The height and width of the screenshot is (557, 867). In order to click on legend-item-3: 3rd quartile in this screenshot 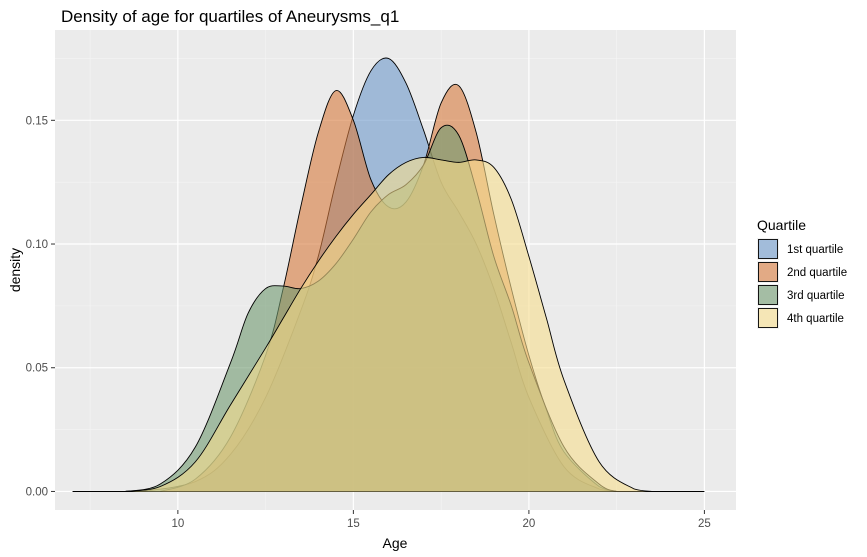, I will do `click(801, 295)`.